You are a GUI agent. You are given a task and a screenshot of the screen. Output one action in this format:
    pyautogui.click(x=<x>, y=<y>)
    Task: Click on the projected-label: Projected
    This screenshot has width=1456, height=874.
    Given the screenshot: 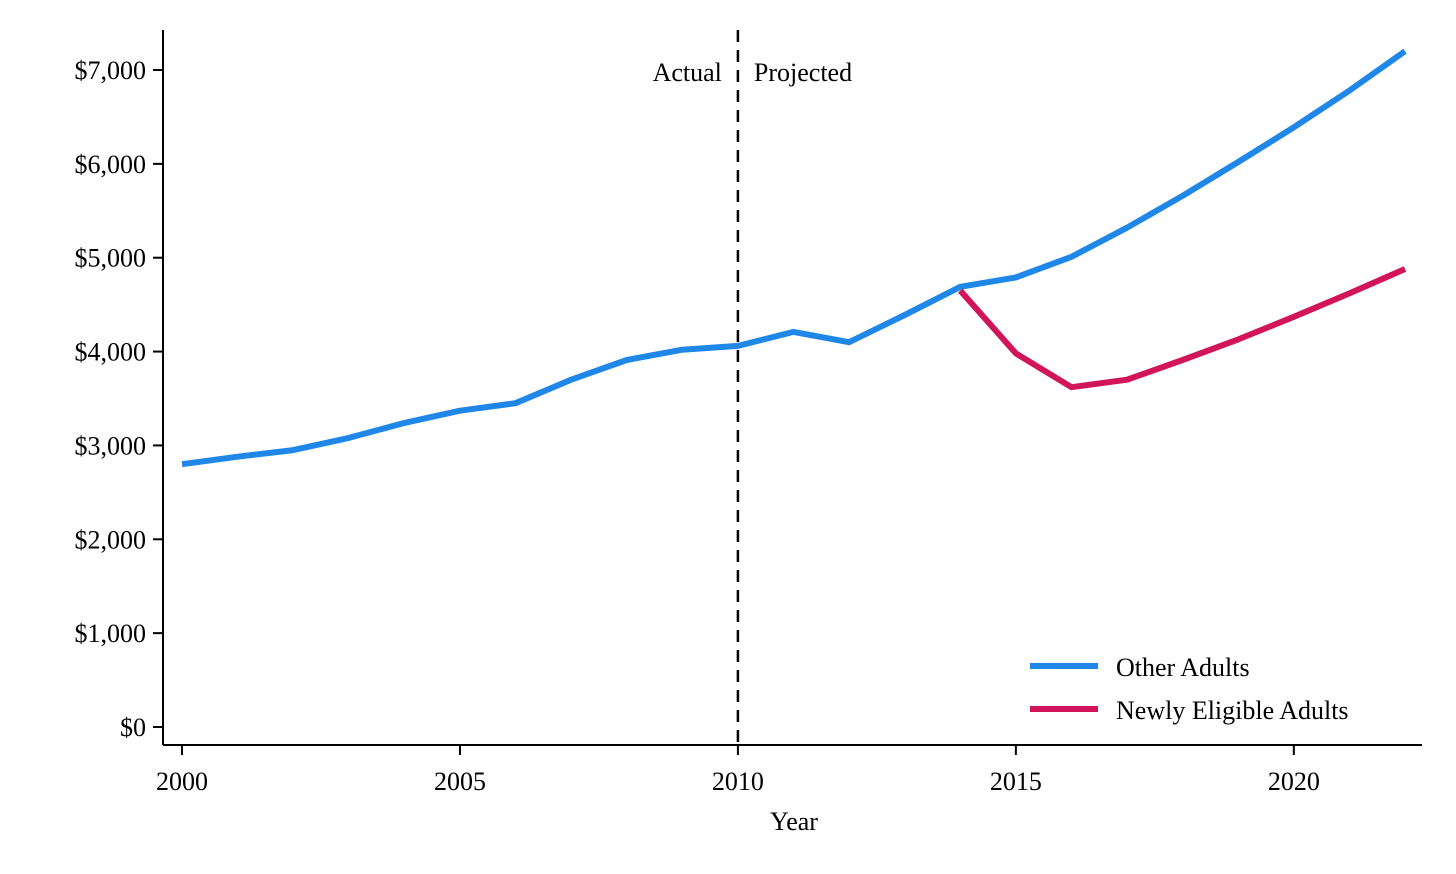 What is the action you would take?
    pyautogui.click(x=803, y=72)
    